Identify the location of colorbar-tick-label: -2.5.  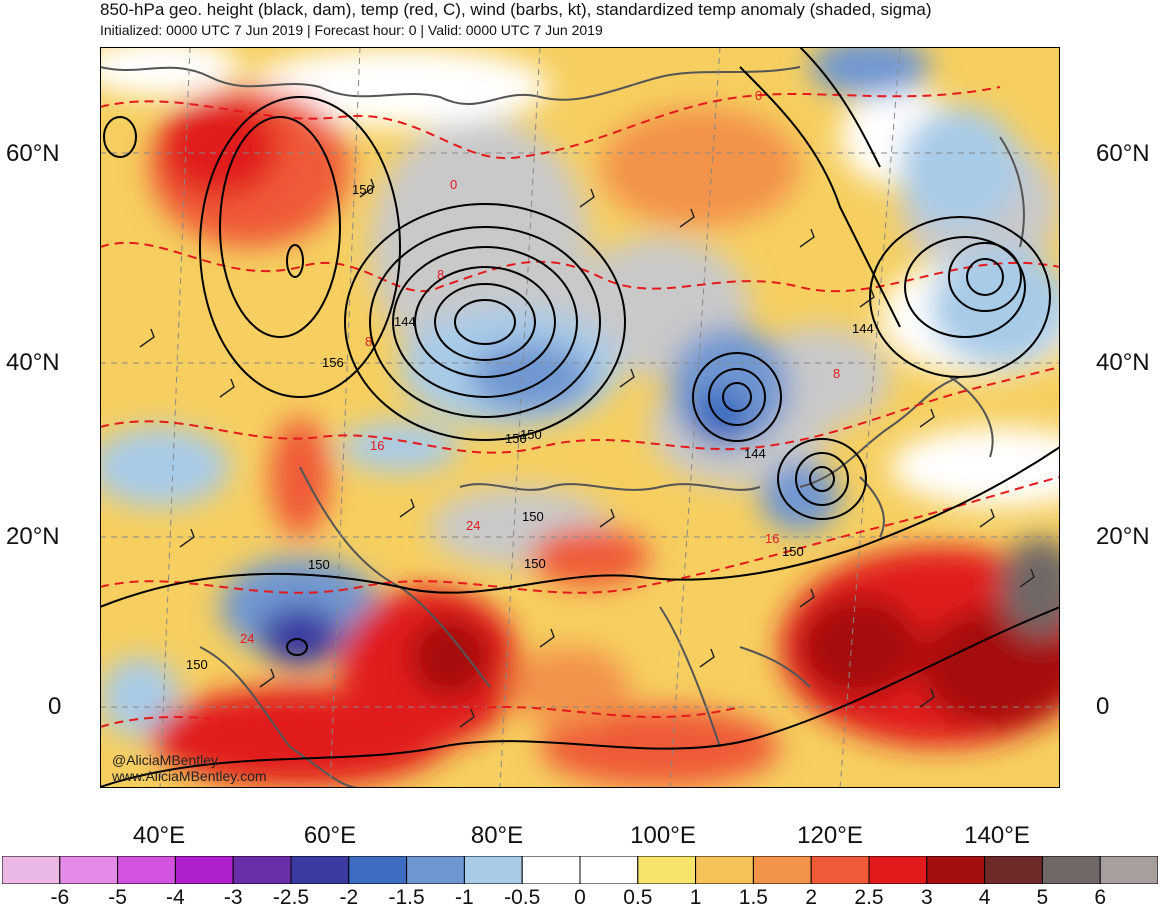
(291, 897).